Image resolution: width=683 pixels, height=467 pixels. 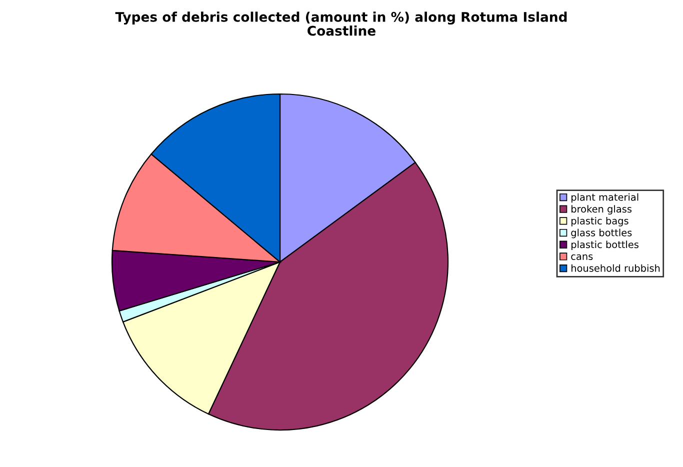 I want to click on legend-label: household rubbish, so click(x=615, y=268).